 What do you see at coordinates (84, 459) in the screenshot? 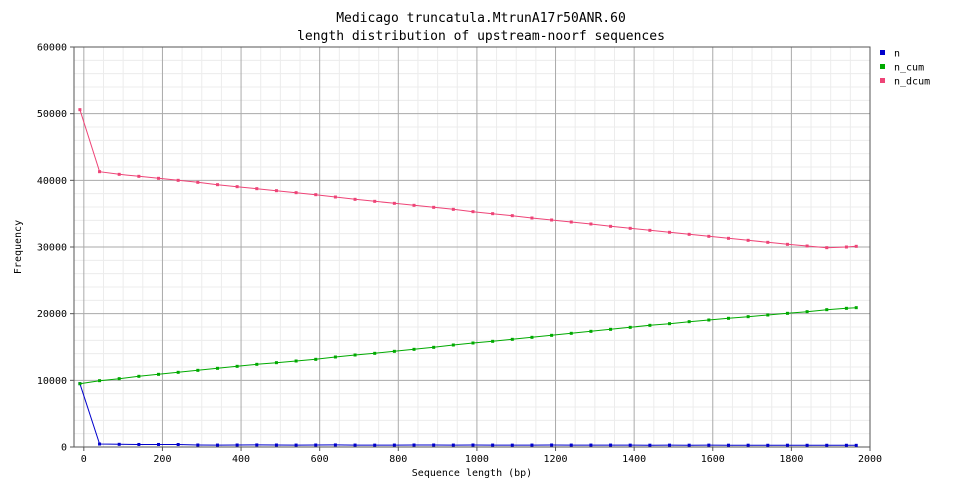
I see `x-tick-label: 0` at bounding box center [84, 459].